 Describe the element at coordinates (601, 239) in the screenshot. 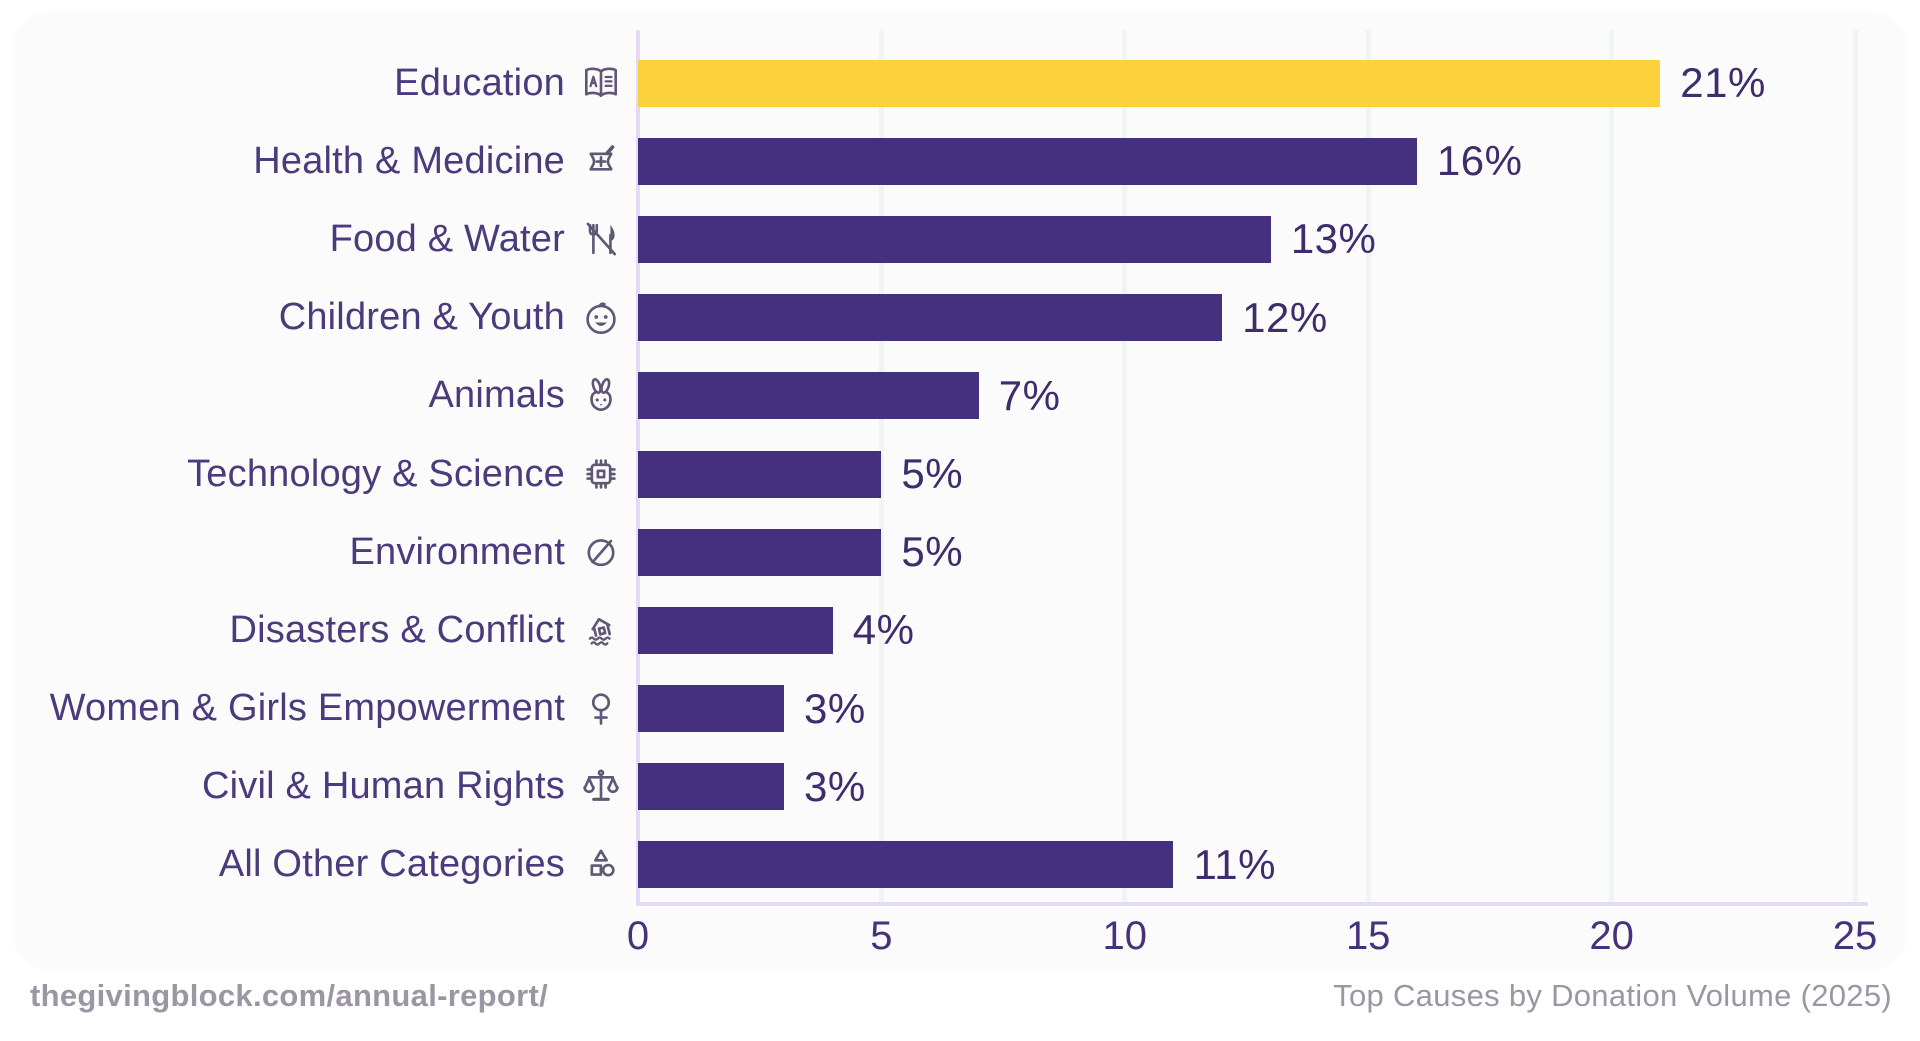

I see `utensils-slash-icon` at that location.